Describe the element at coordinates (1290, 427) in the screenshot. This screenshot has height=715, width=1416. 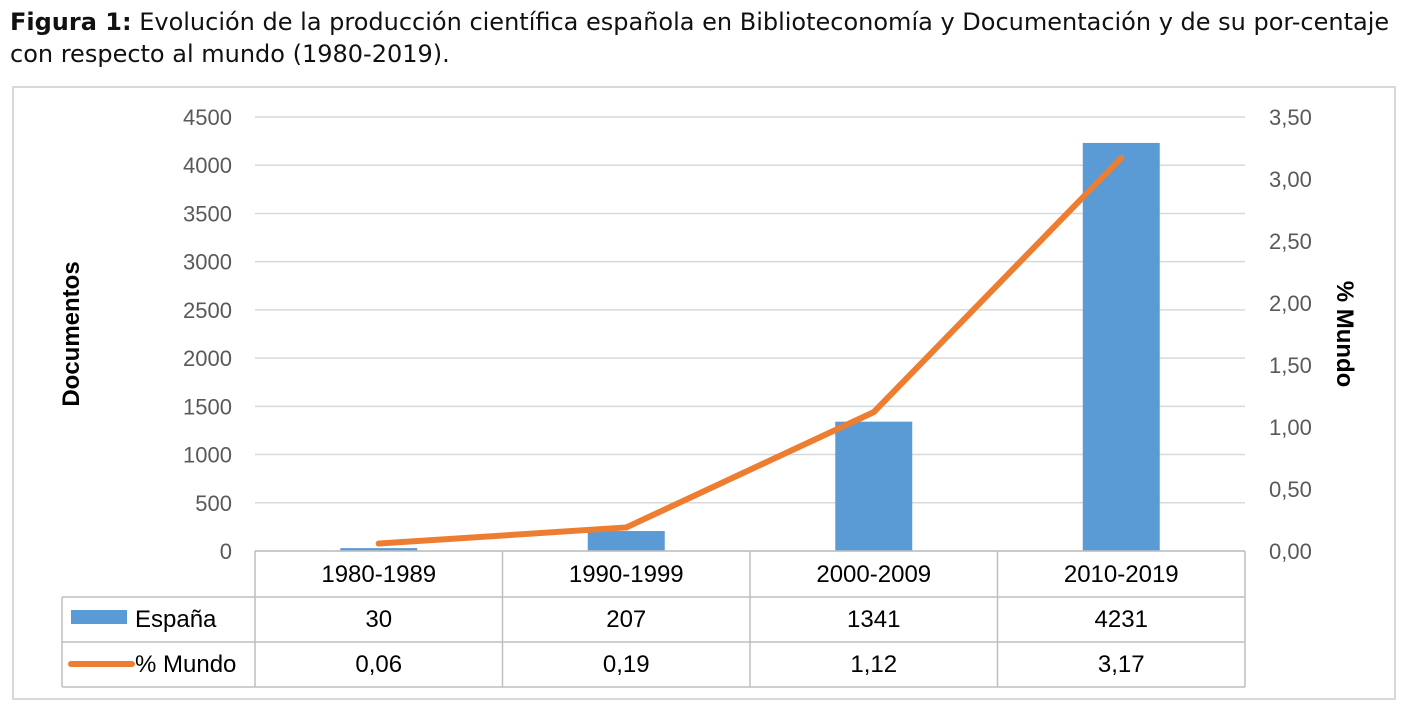
I see `y2-tick-label: 1,00` at that location.